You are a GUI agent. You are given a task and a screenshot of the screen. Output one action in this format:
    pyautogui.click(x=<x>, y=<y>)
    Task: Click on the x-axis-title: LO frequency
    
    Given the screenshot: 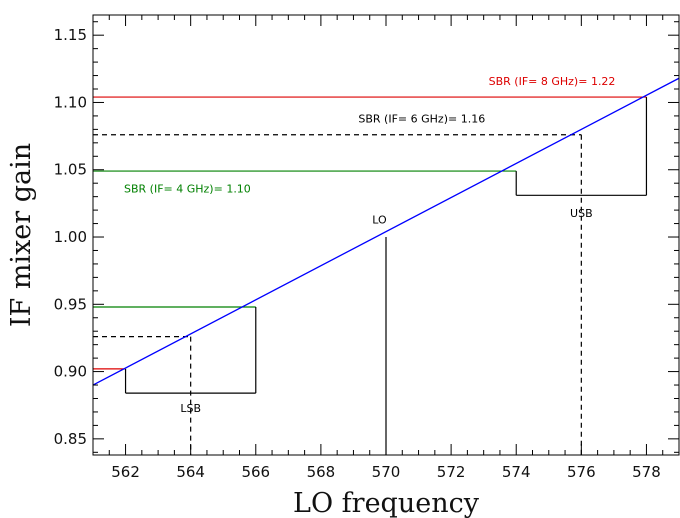 What is the action you would take?
    pyautogui.click(x=386, y=503)
    